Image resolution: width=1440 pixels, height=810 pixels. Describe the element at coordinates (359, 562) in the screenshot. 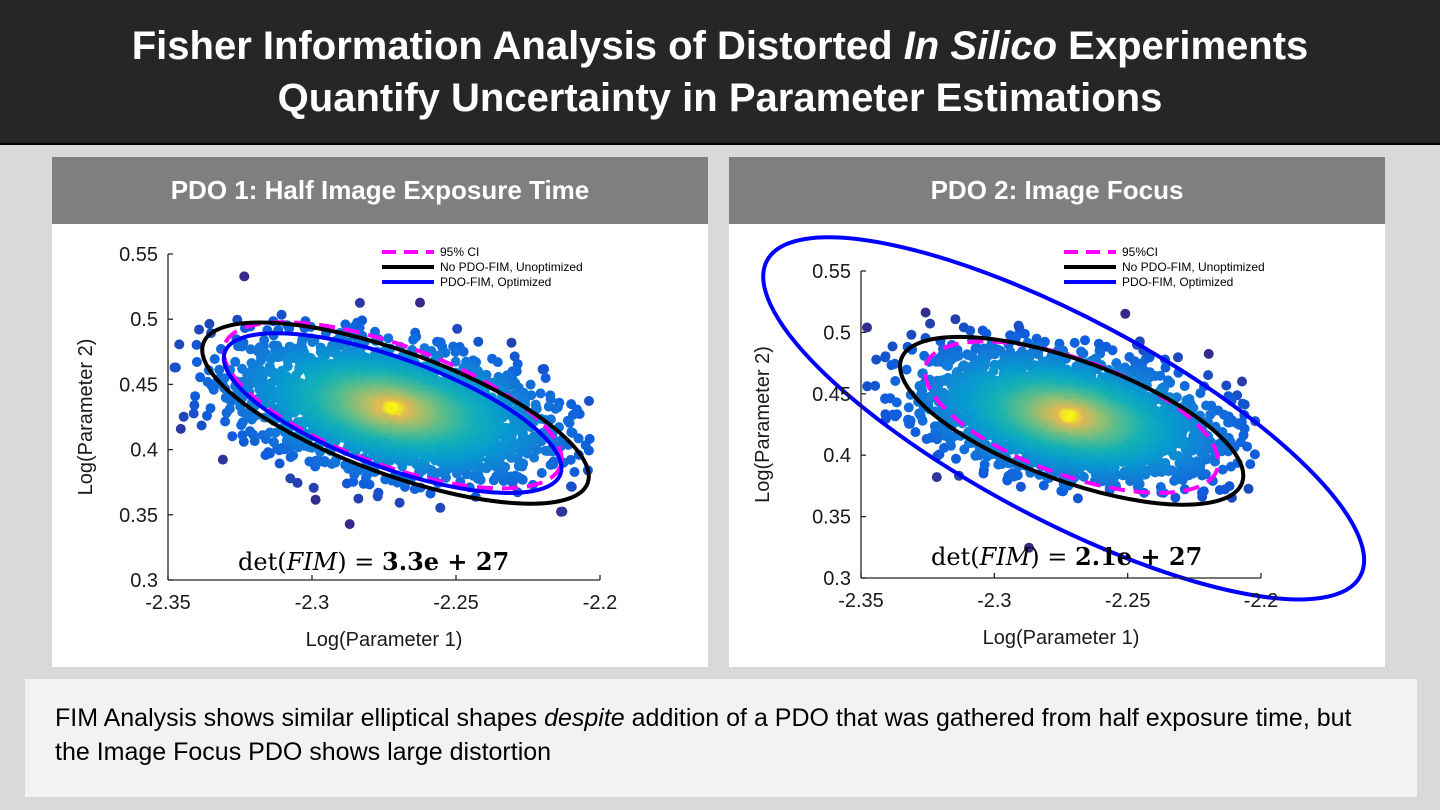

I see `det-mid: ) =` at that location.